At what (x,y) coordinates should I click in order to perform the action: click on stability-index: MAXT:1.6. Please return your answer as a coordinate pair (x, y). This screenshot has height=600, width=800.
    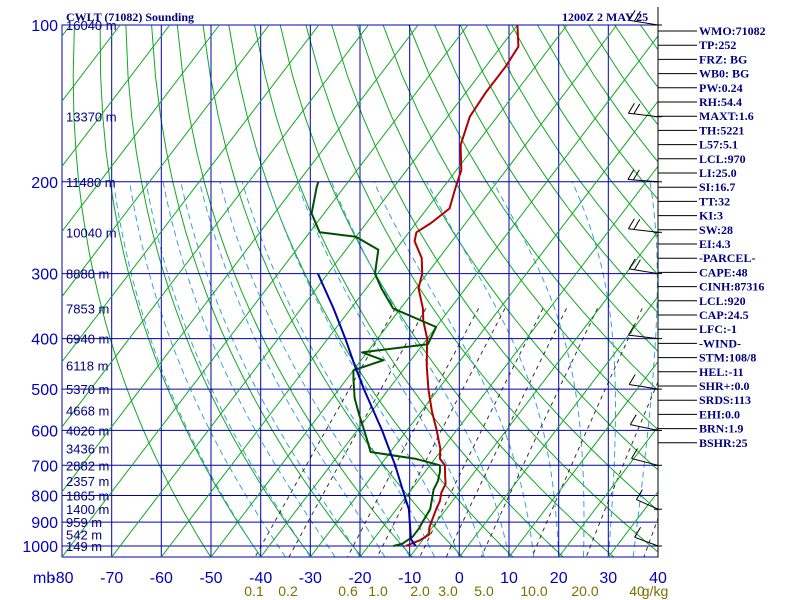
    Looking at the image, I should click on (726, 116).